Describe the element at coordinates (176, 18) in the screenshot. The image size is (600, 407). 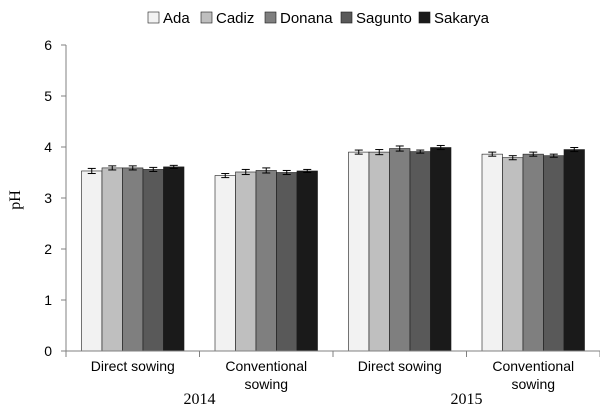
I see `legend-label: Ada` at that location.